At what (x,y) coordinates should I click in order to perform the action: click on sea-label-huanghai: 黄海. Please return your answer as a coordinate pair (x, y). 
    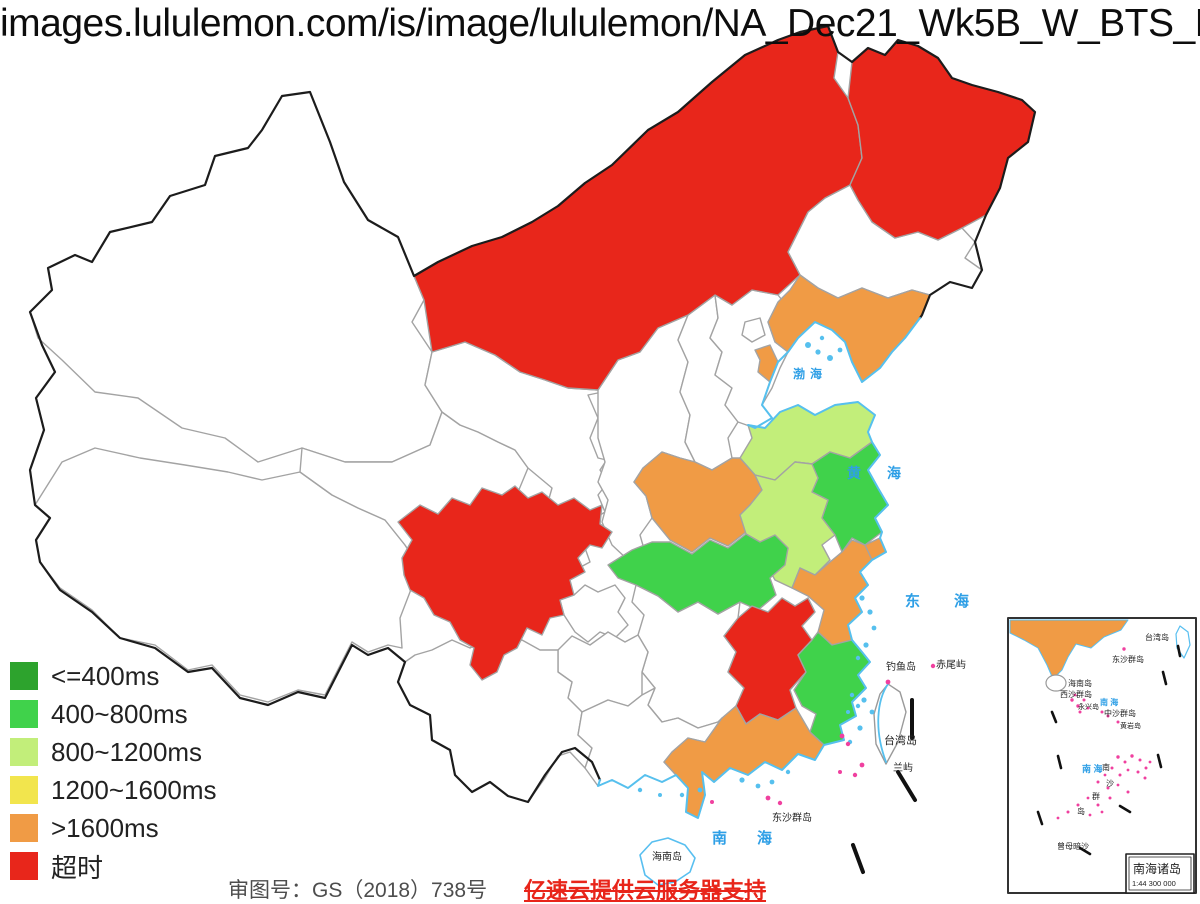
    Looking at the image, I should click on (887, 473).